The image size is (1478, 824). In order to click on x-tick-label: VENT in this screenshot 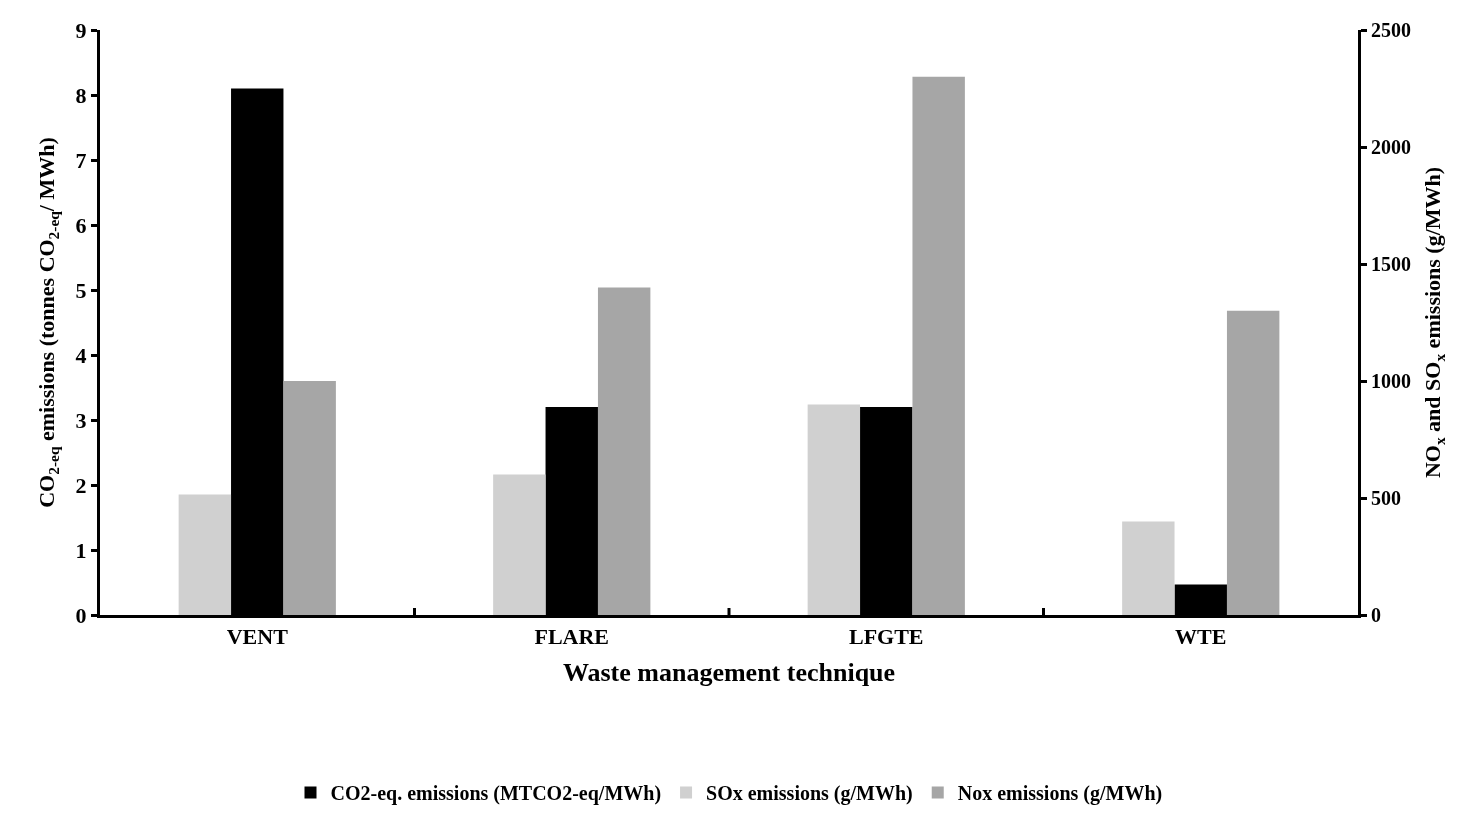, I will do `click(257, 637)`.